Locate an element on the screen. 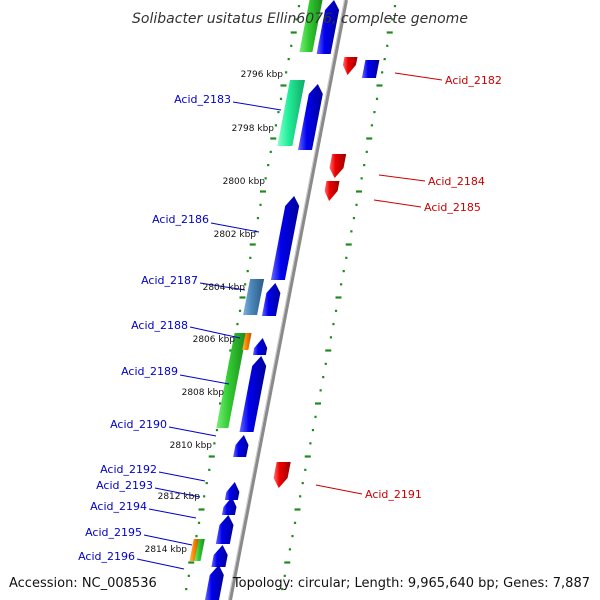 The width and height of the screenshot is (600, 600). rna-feature-acid-2195-a is located at coordinates (194, 550).